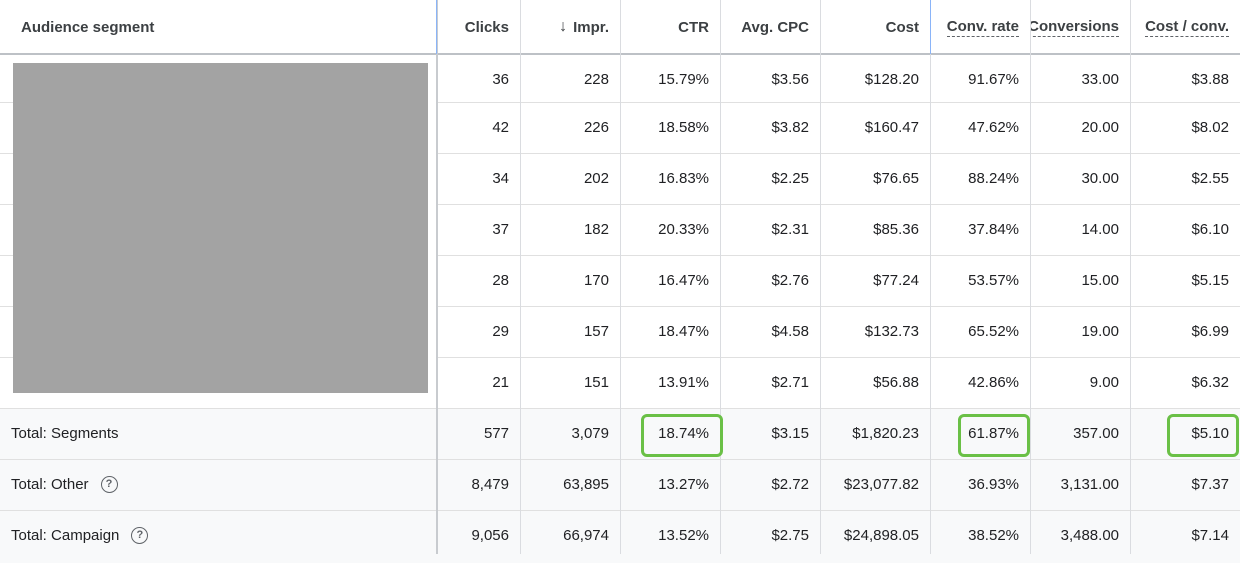  I want to click on cell-avg-cpc: $4.58, so click(790, 331).